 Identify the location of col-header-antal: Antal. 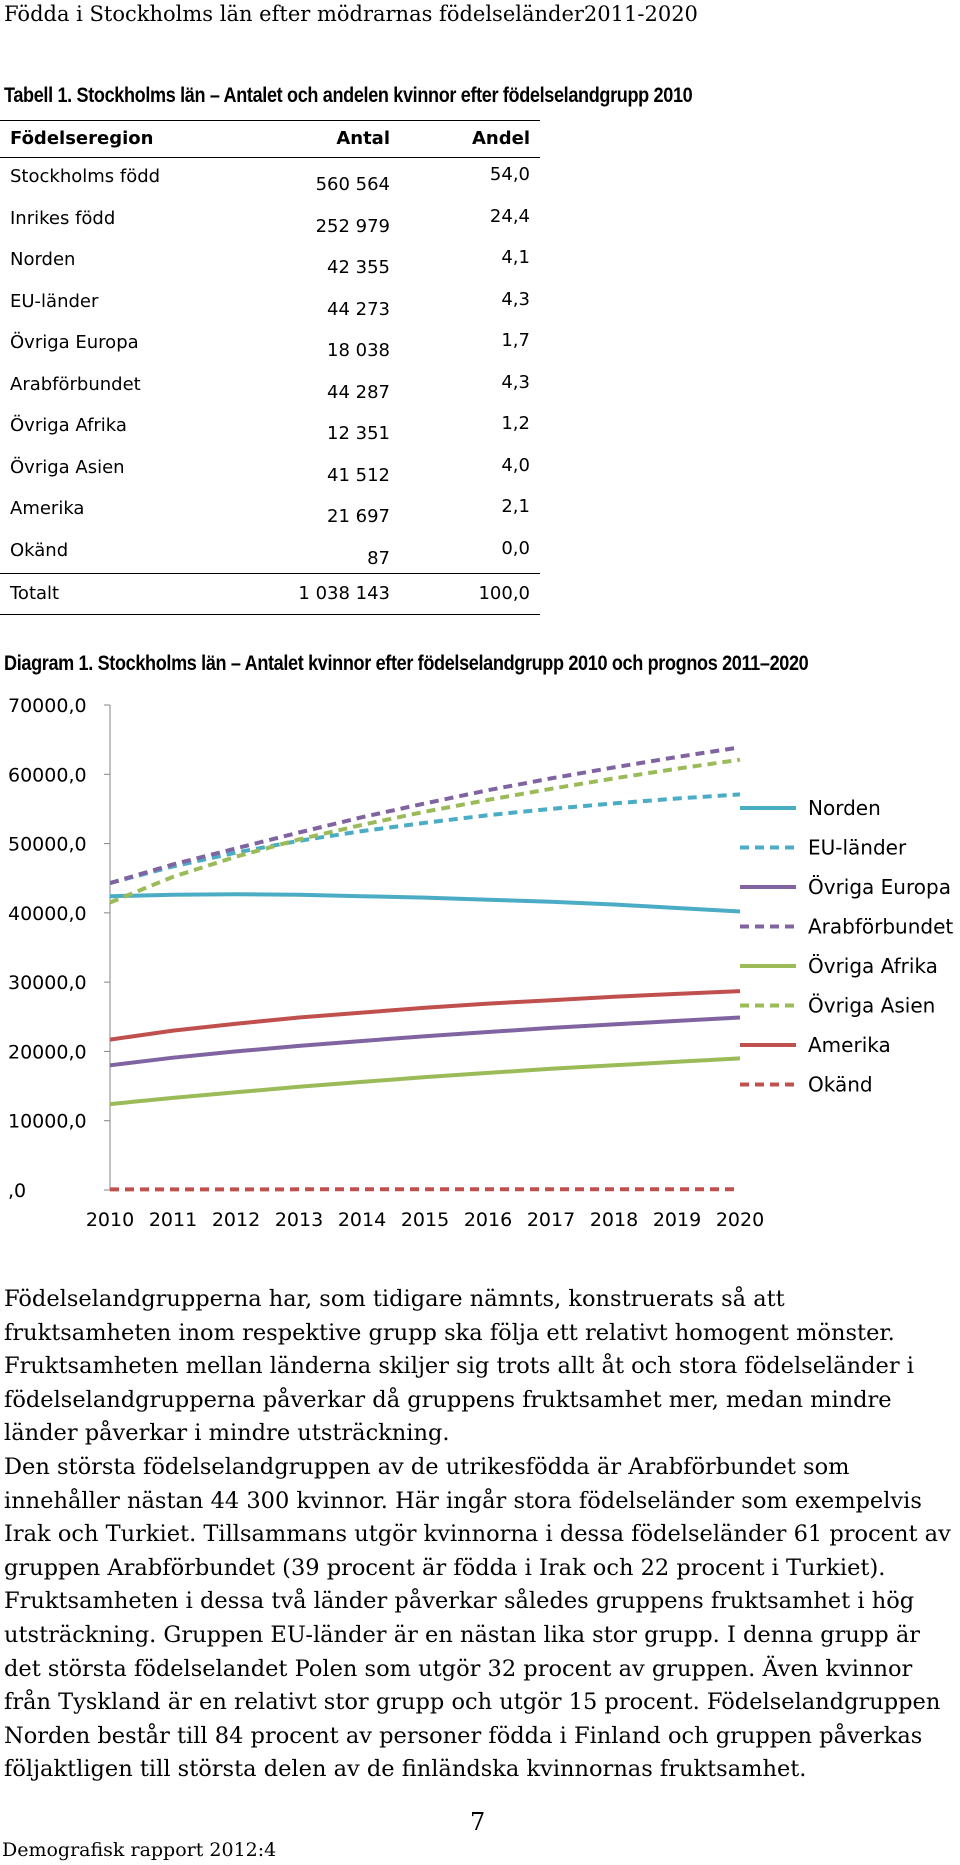
(363, 138).